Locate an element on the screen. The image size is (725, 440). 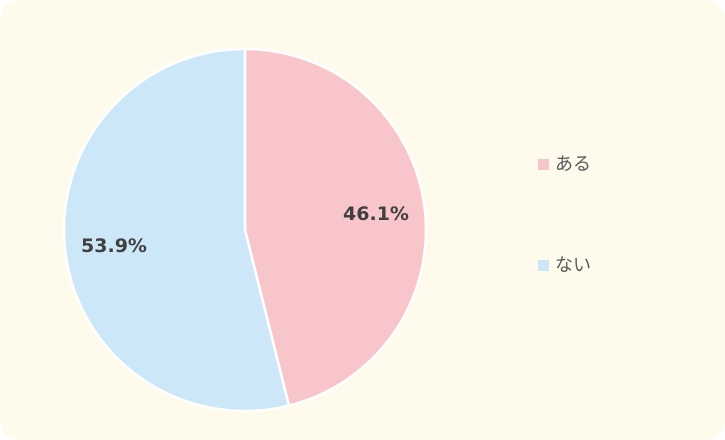
data-label-aru: 46.1% is located at coordinates (376, 214).